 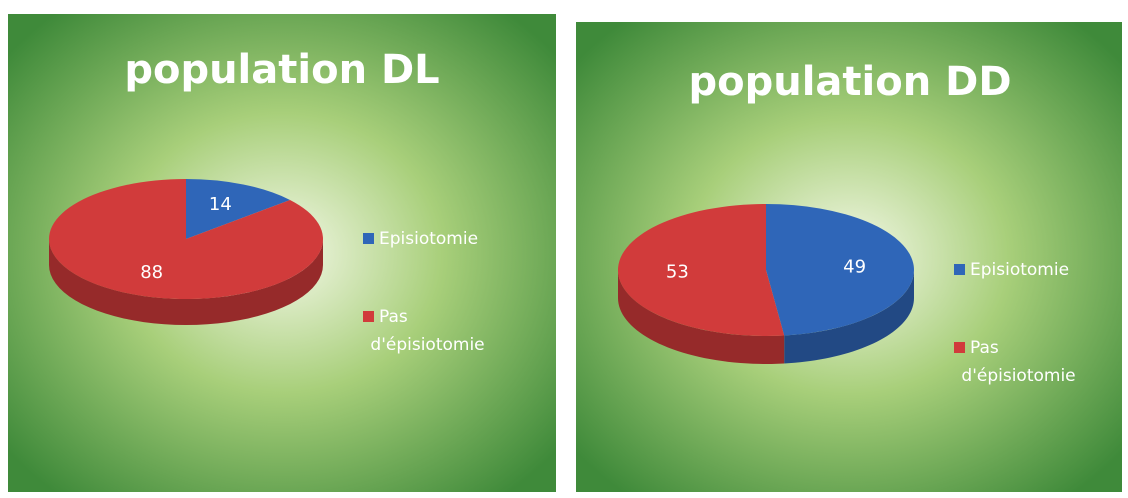 I want to click on data-label: 14, so click(x=220, y=204).